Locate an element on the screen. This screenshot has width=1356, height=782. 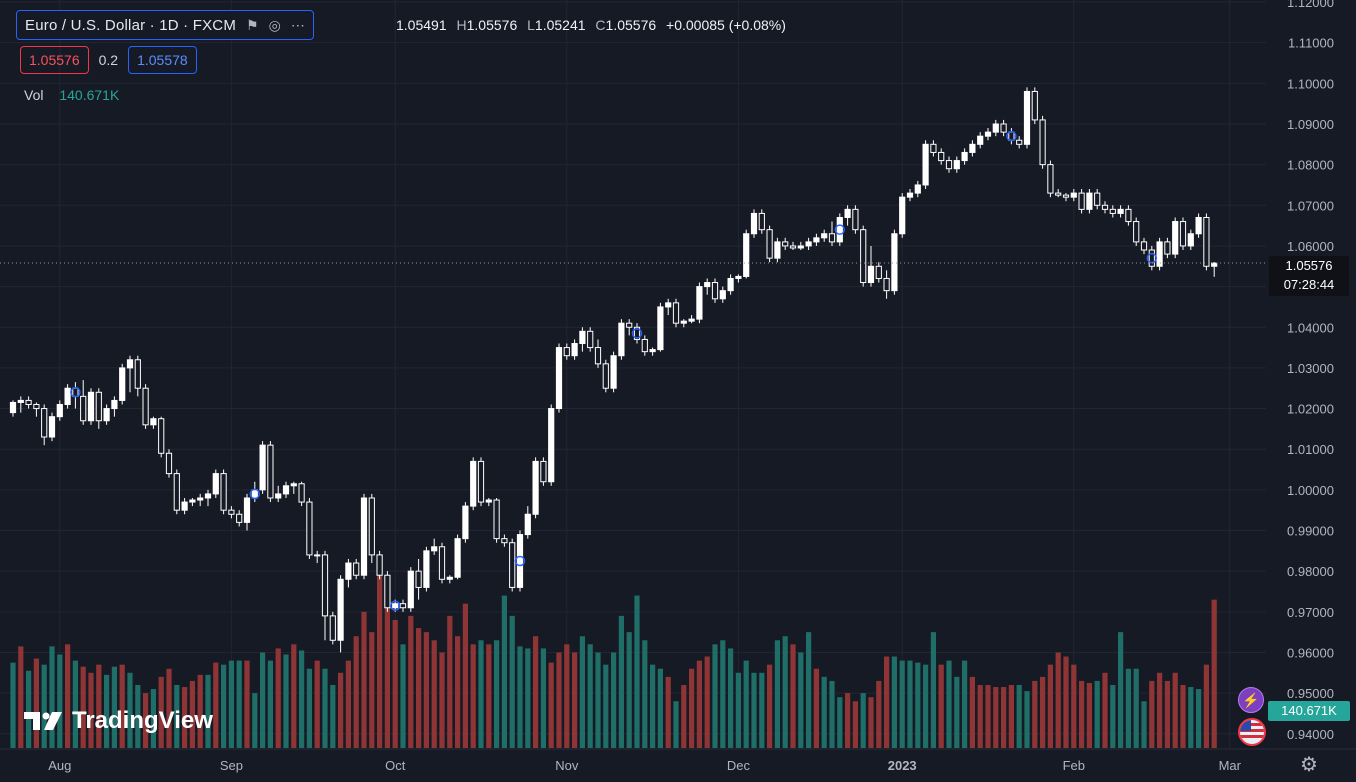
buy-button: 1.05578 is located at coordinates (162, 60).